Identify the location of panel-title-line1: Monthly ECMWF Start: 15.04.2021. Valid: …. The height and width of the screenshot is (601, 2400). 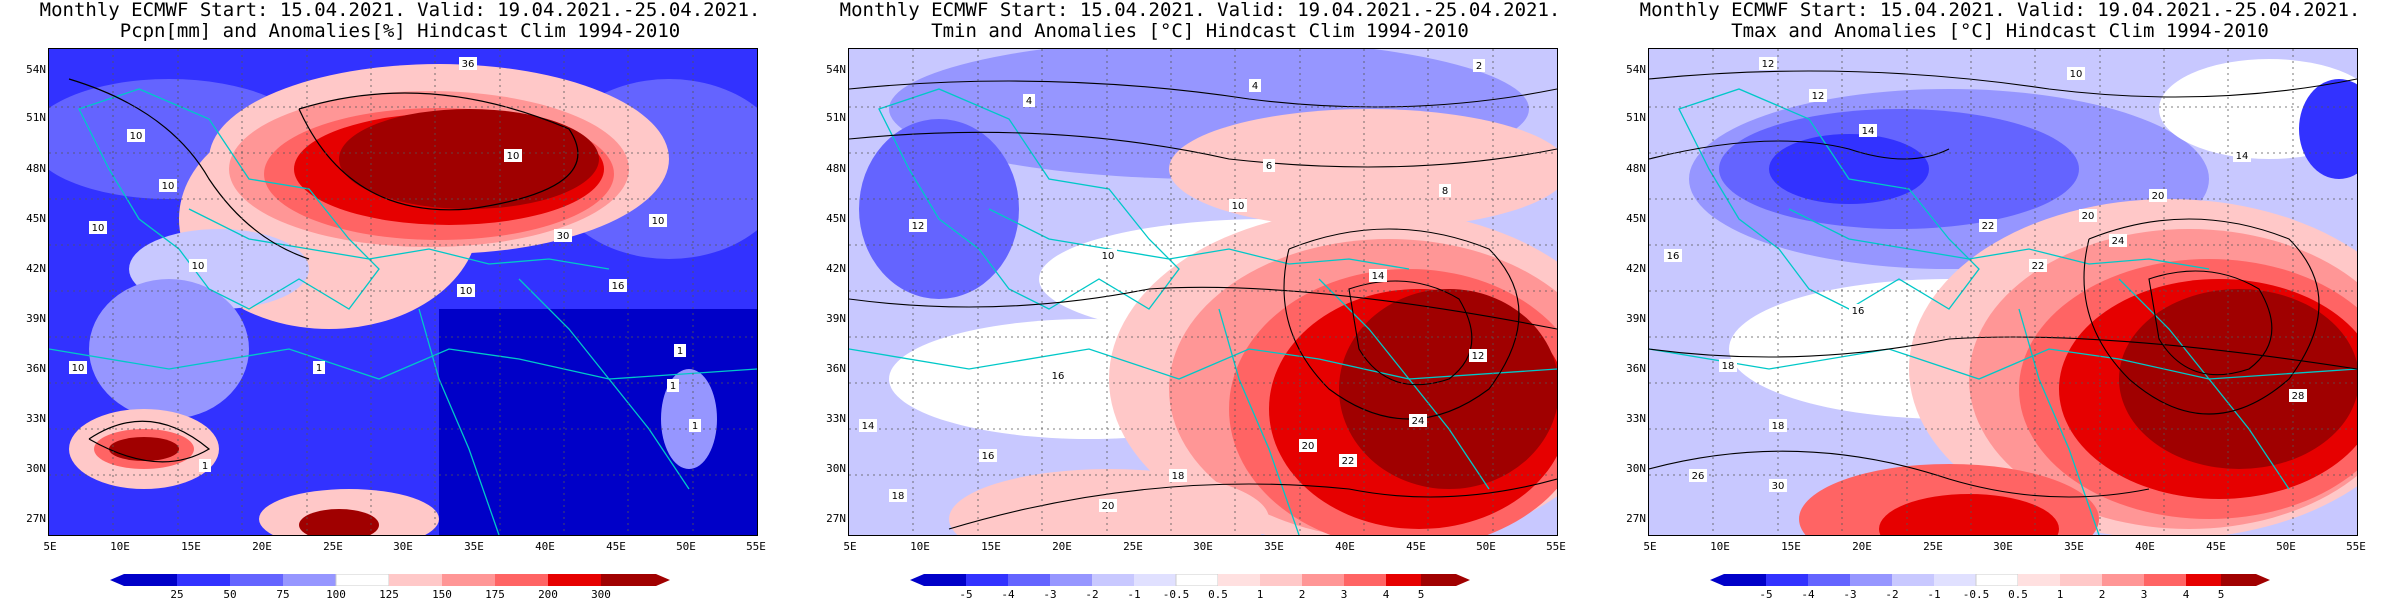
(400, 10).